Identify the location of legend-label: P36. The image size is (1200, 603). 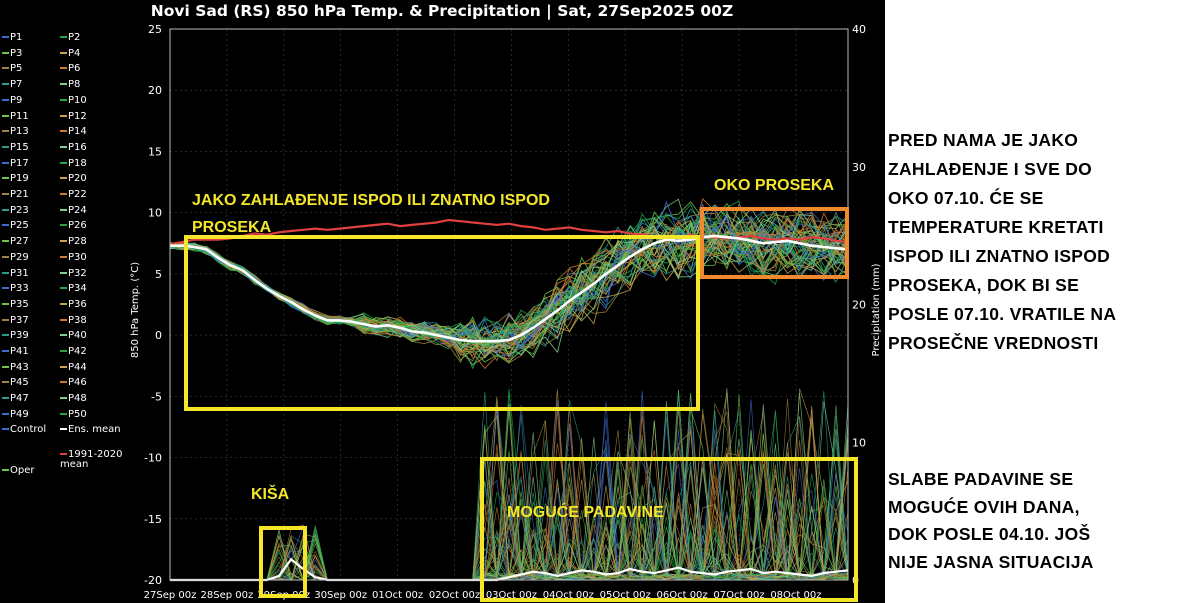
(77, 304).